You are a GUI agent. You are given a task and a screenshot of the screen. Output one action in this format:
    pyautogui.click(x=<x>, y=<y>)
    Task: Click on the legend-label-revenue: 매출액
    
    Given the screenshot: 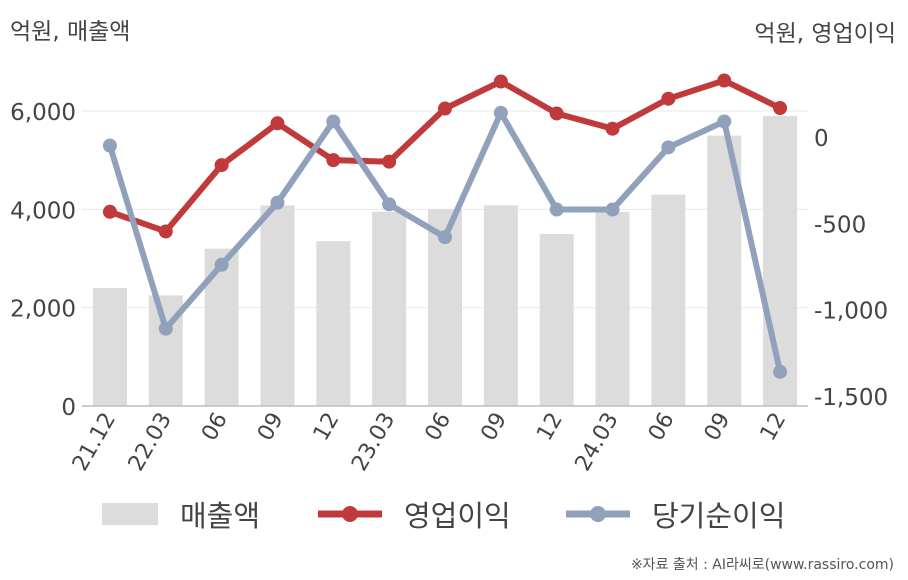 What is the action you would take?
    pyautogui.click(x=220, y=516)
    